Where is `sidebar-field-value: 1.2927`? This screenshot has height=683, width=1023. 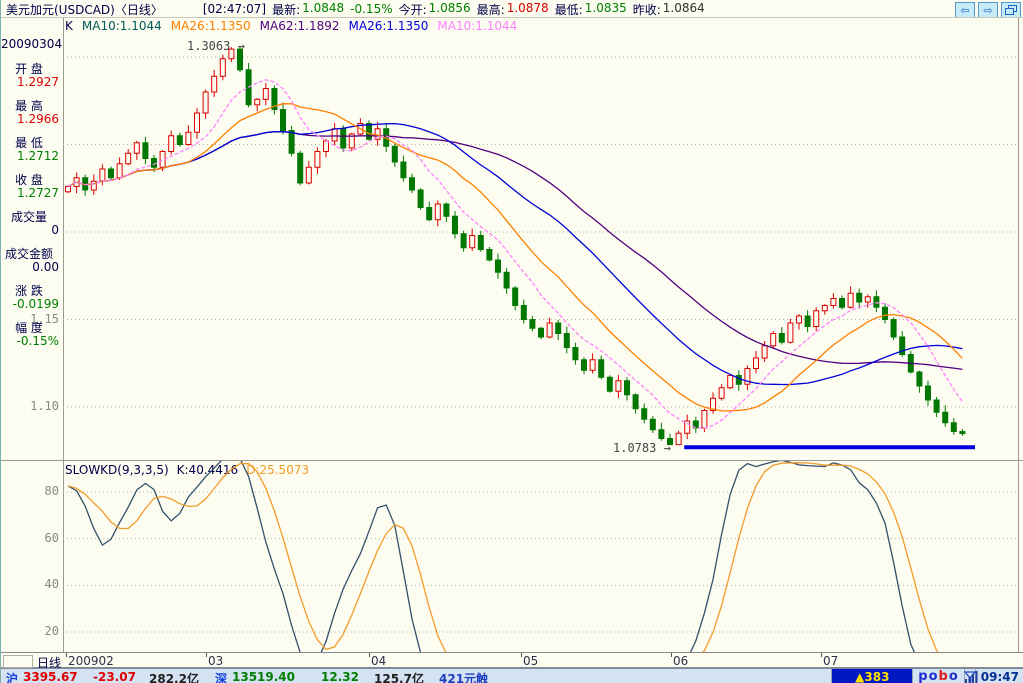
sidebar-field-value: 1.2927 is located at coordinates (38, 82).